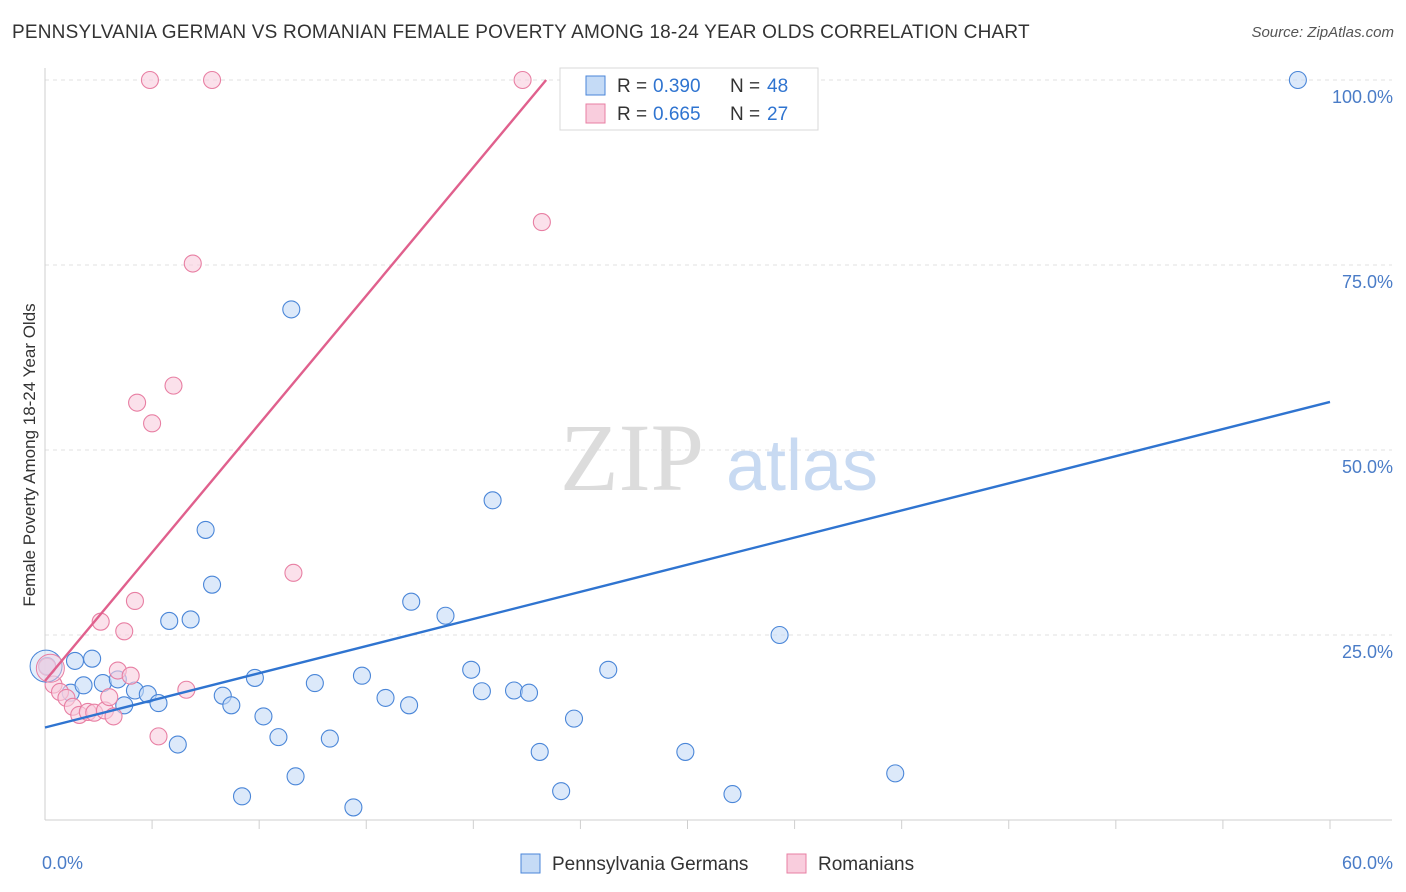  What do you see at coordinates (1367, 467) in the screenshot?
I see `y-tick-label: 50.0%` at bounding box center [1367, 467].